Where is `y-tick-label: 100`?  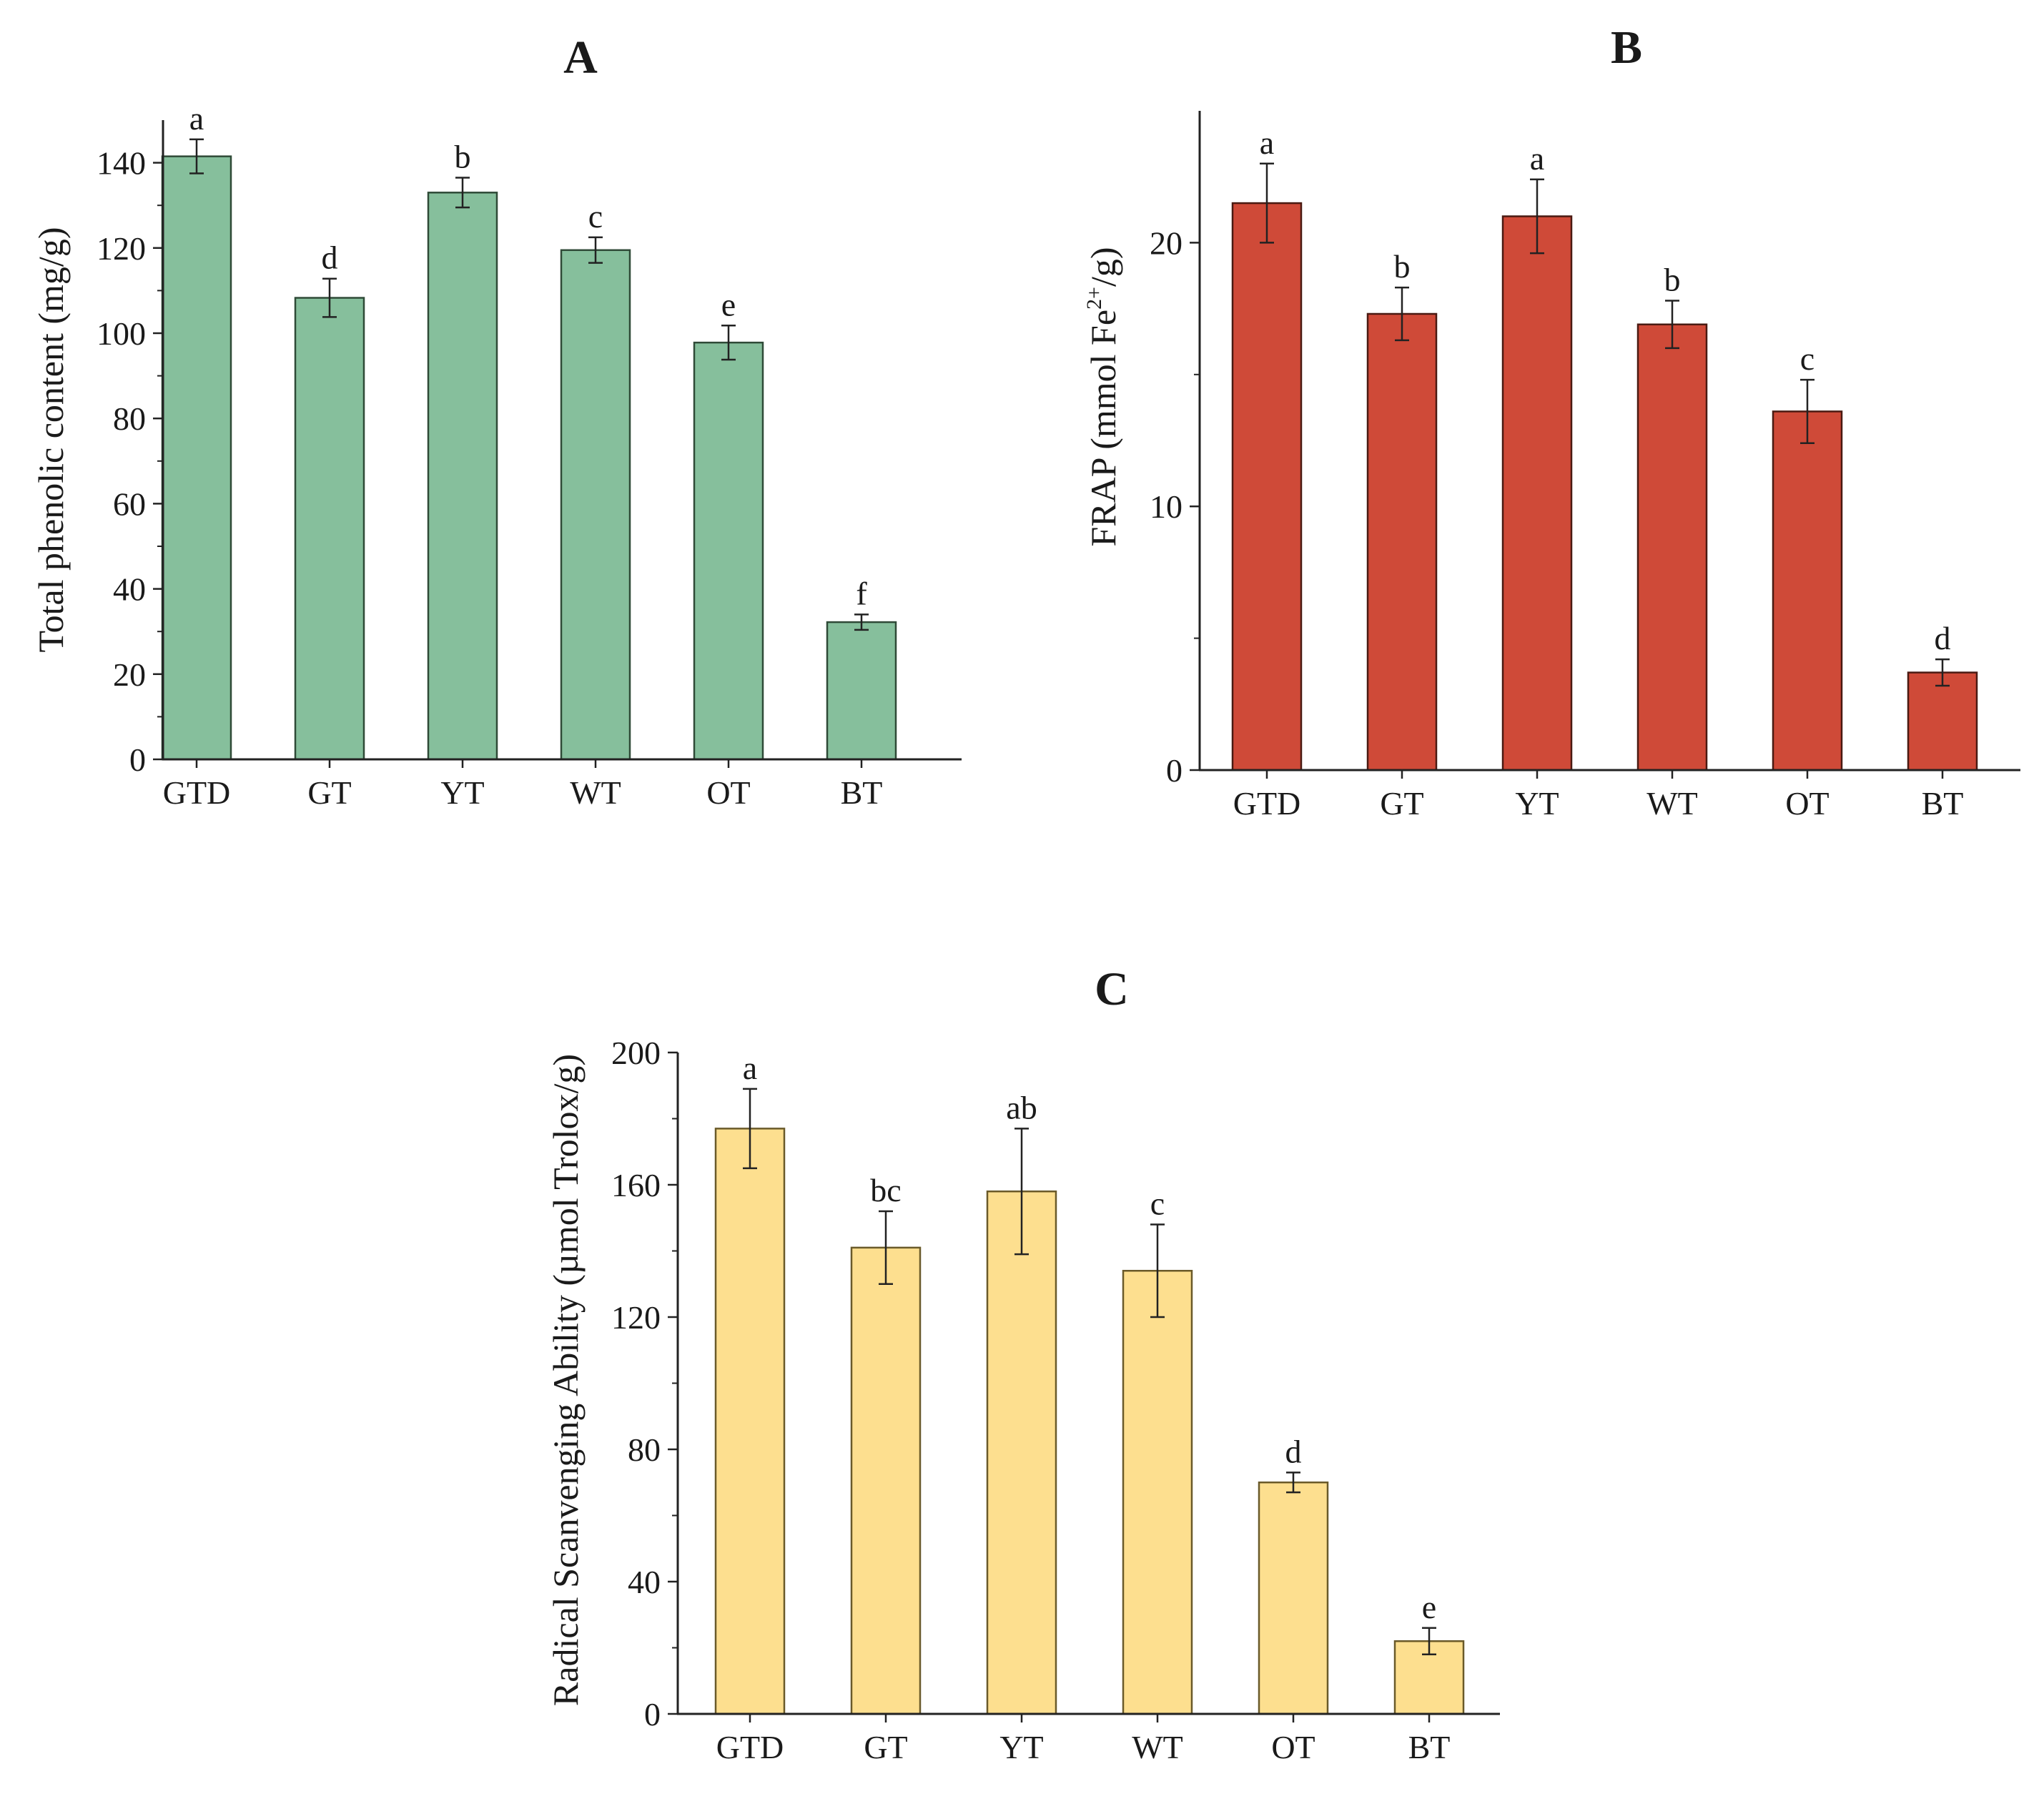
y-tick-label: 100 is located at coordinates (121, 333).